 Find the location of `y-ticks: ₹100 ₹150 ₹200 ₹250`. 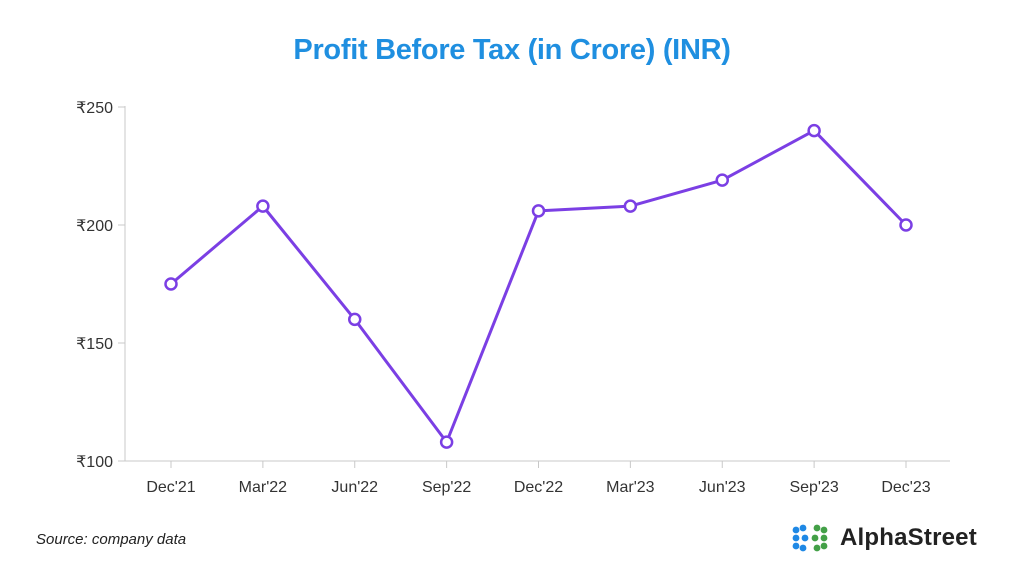

y-ticks: ₹100 ₹150 ₹200 ₹250 is located at coordinates (100, 285).